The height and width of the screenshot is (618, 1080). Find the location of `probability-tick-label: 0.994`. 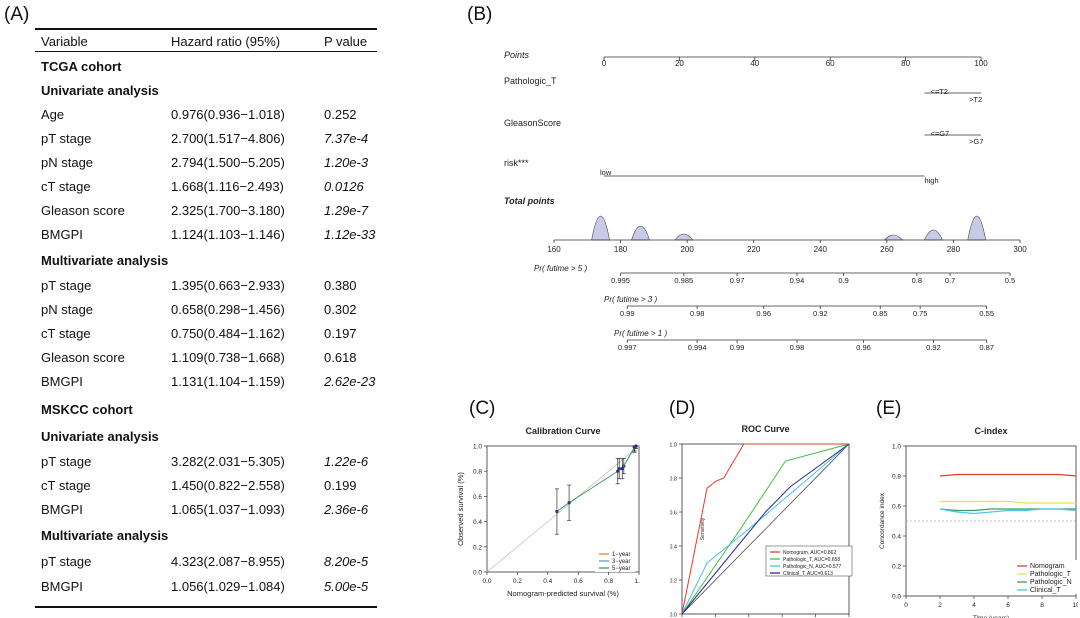

probability-tick-label: 0.994 is located at coordinates (697, 347).